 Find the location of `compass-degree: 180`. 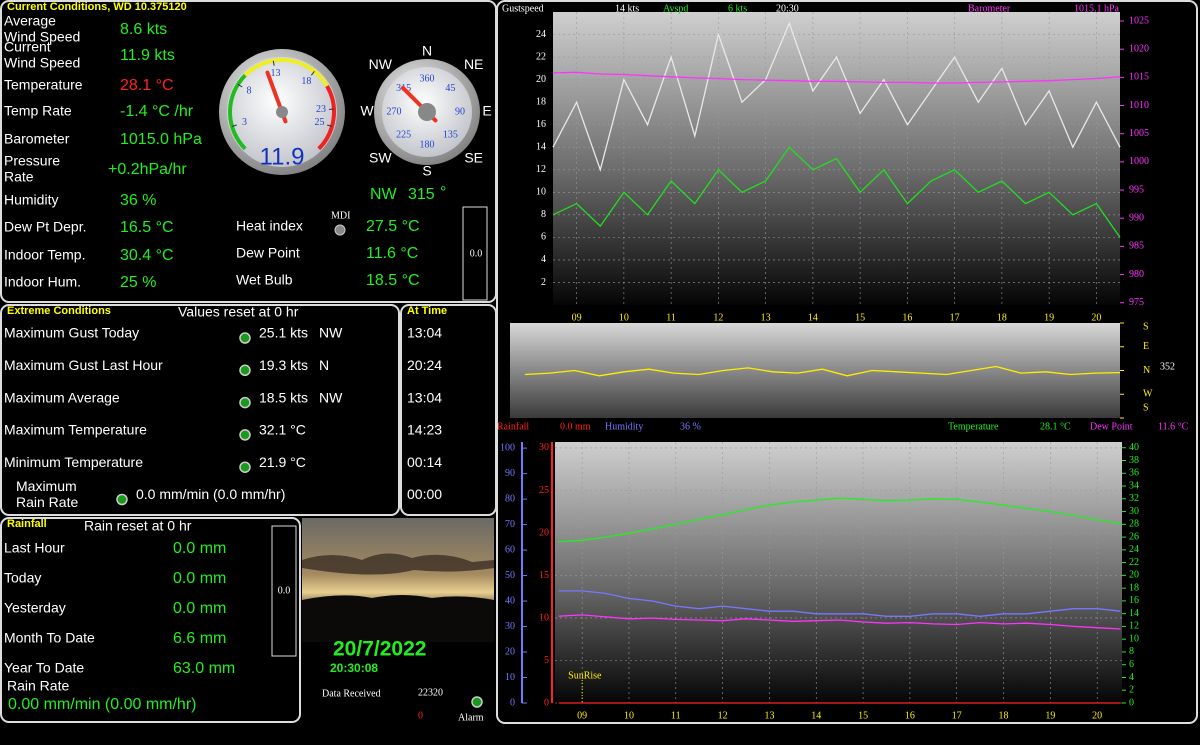

compass-degree: 180 is located at coordinates (427, 144).